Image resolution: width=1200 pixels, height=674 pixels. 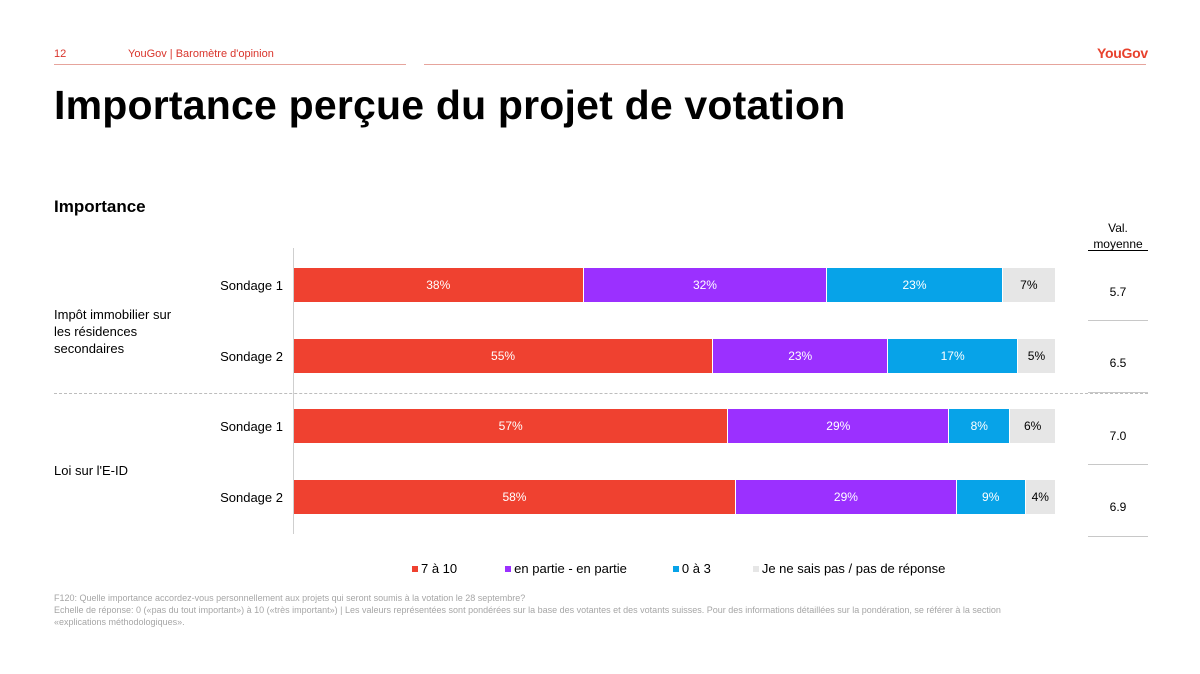 I want to click on legend-item: Je ne sais pas / pas de réponse, so click(x=849, y=568).